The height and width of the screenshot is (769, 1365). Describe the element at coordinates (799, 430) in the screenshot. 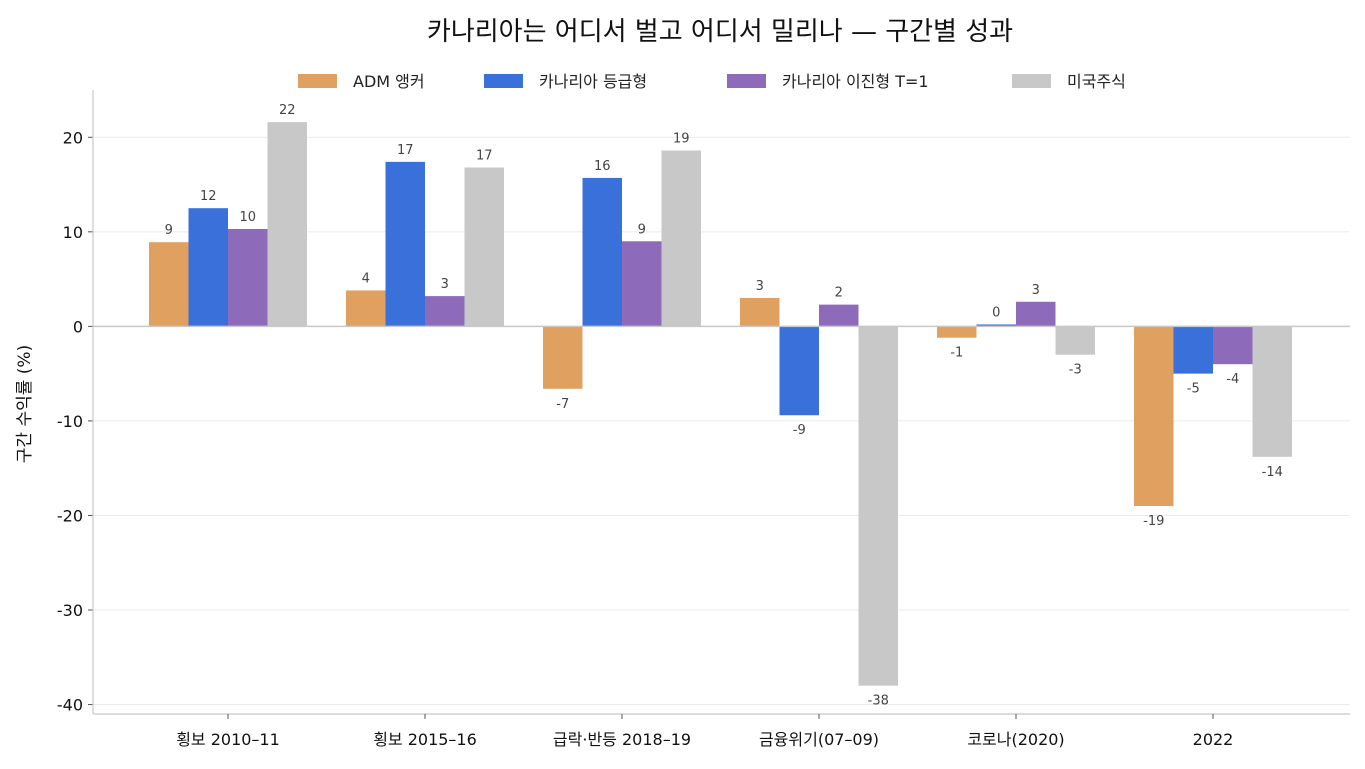

I see `data-label: -9` at that location.